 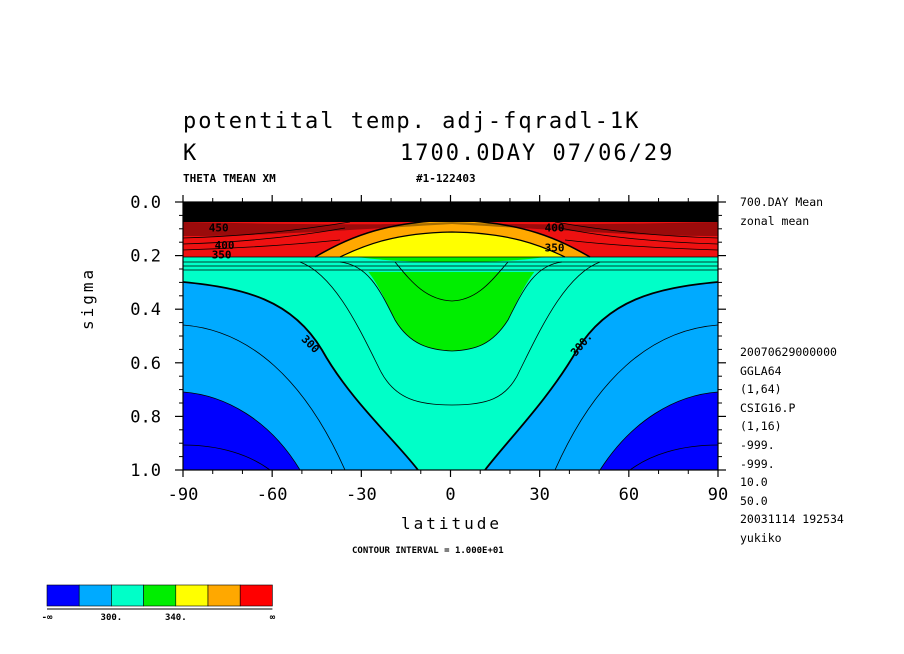 I want to click on region-below-300-south, so click(x=241, y=431).